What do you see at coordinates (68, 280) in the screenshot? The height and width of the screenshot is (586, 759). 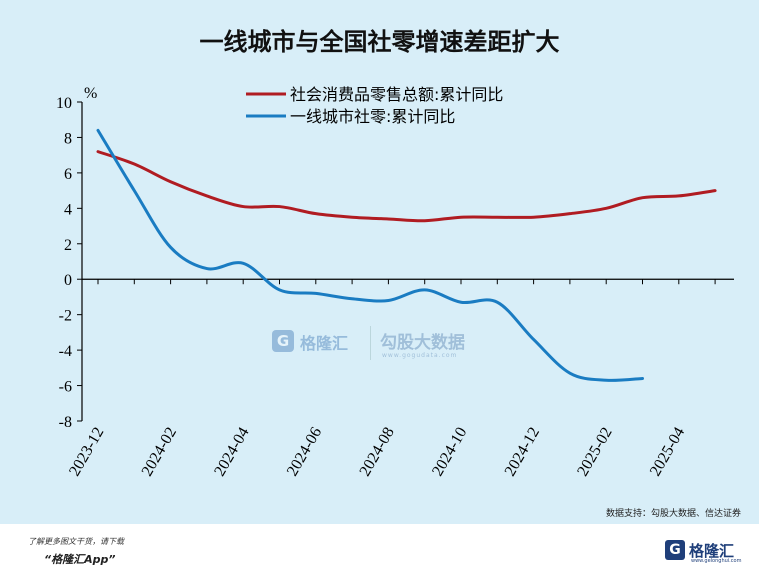 I see `y-tick-label: 0` at bounding box center [68, 280].